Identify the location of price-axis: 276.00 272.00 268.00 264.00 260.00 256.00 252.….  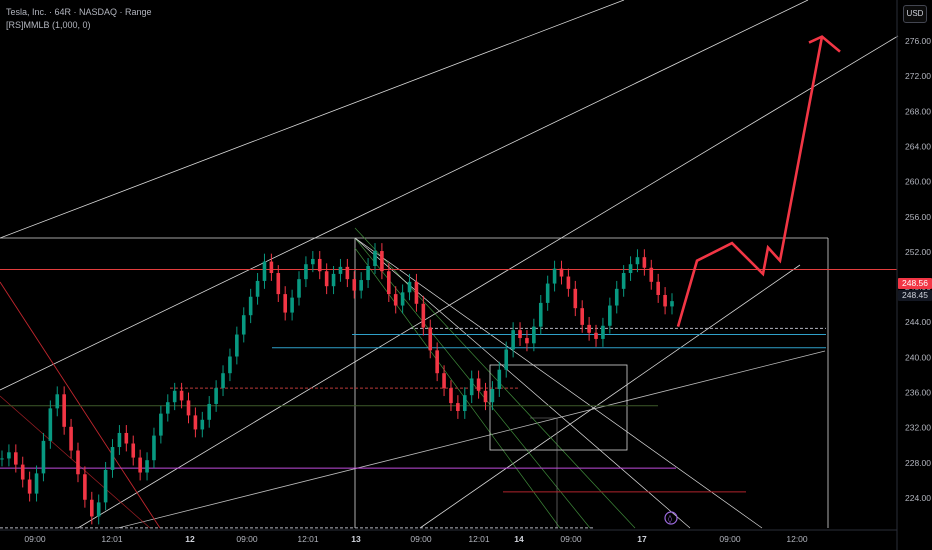
(918, 269).